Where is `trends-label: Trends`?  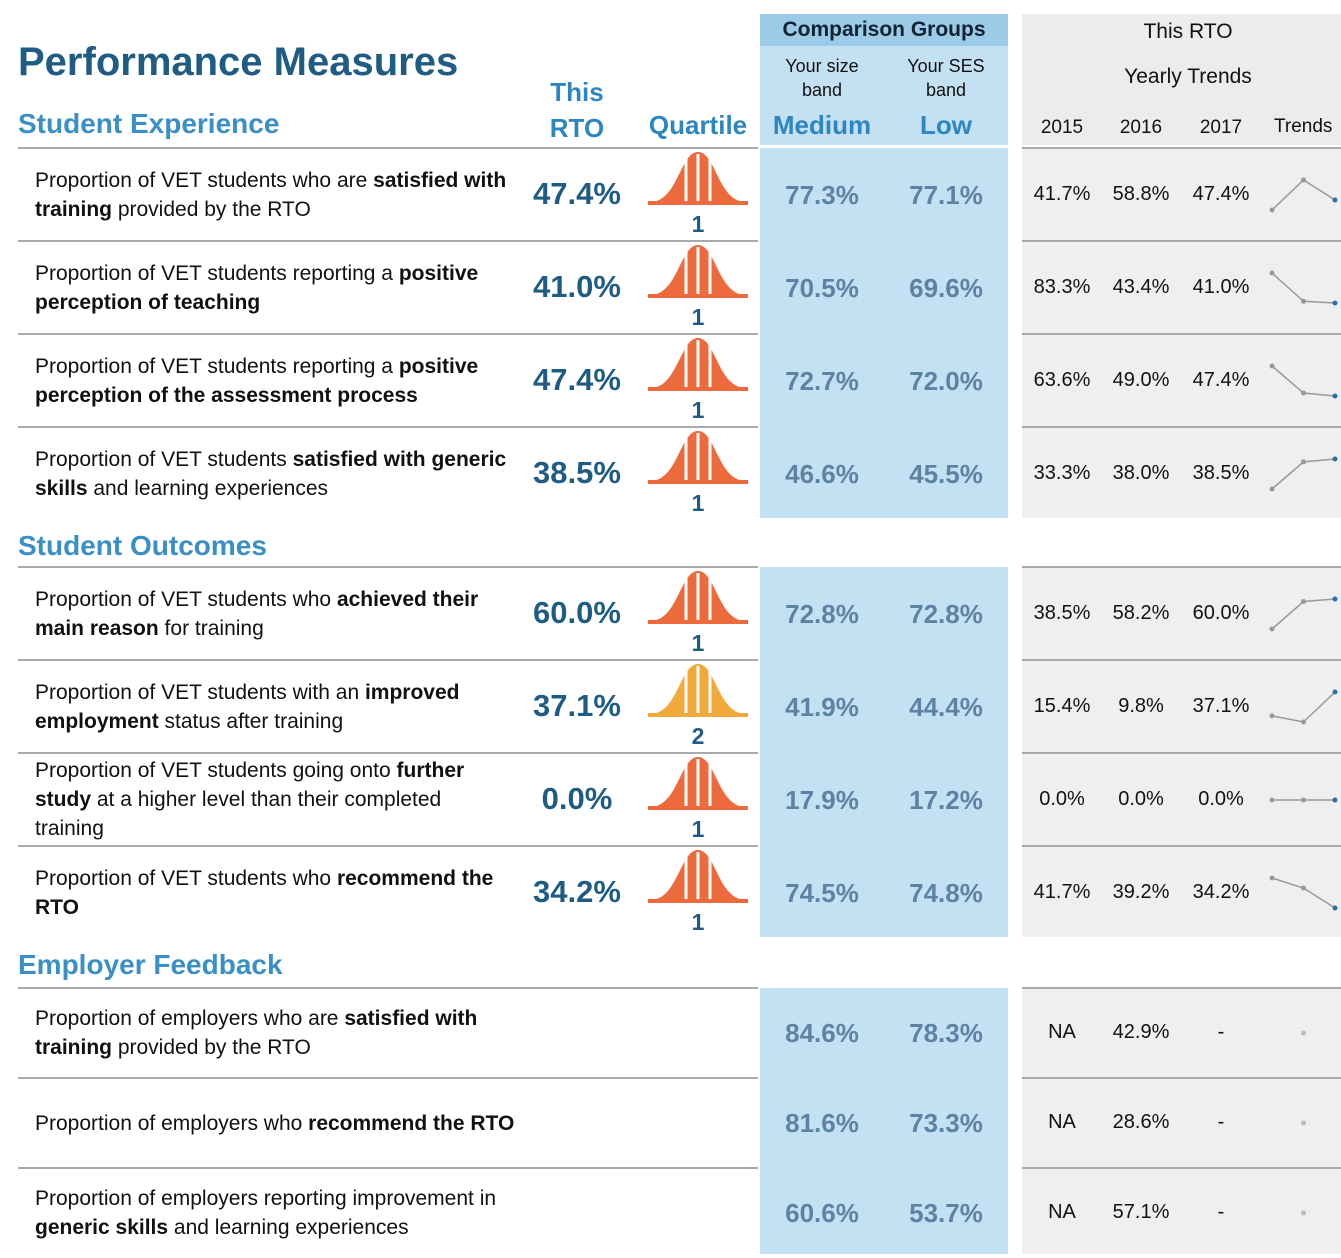
trends-label: Trends is located at coordinates (1303, 126).